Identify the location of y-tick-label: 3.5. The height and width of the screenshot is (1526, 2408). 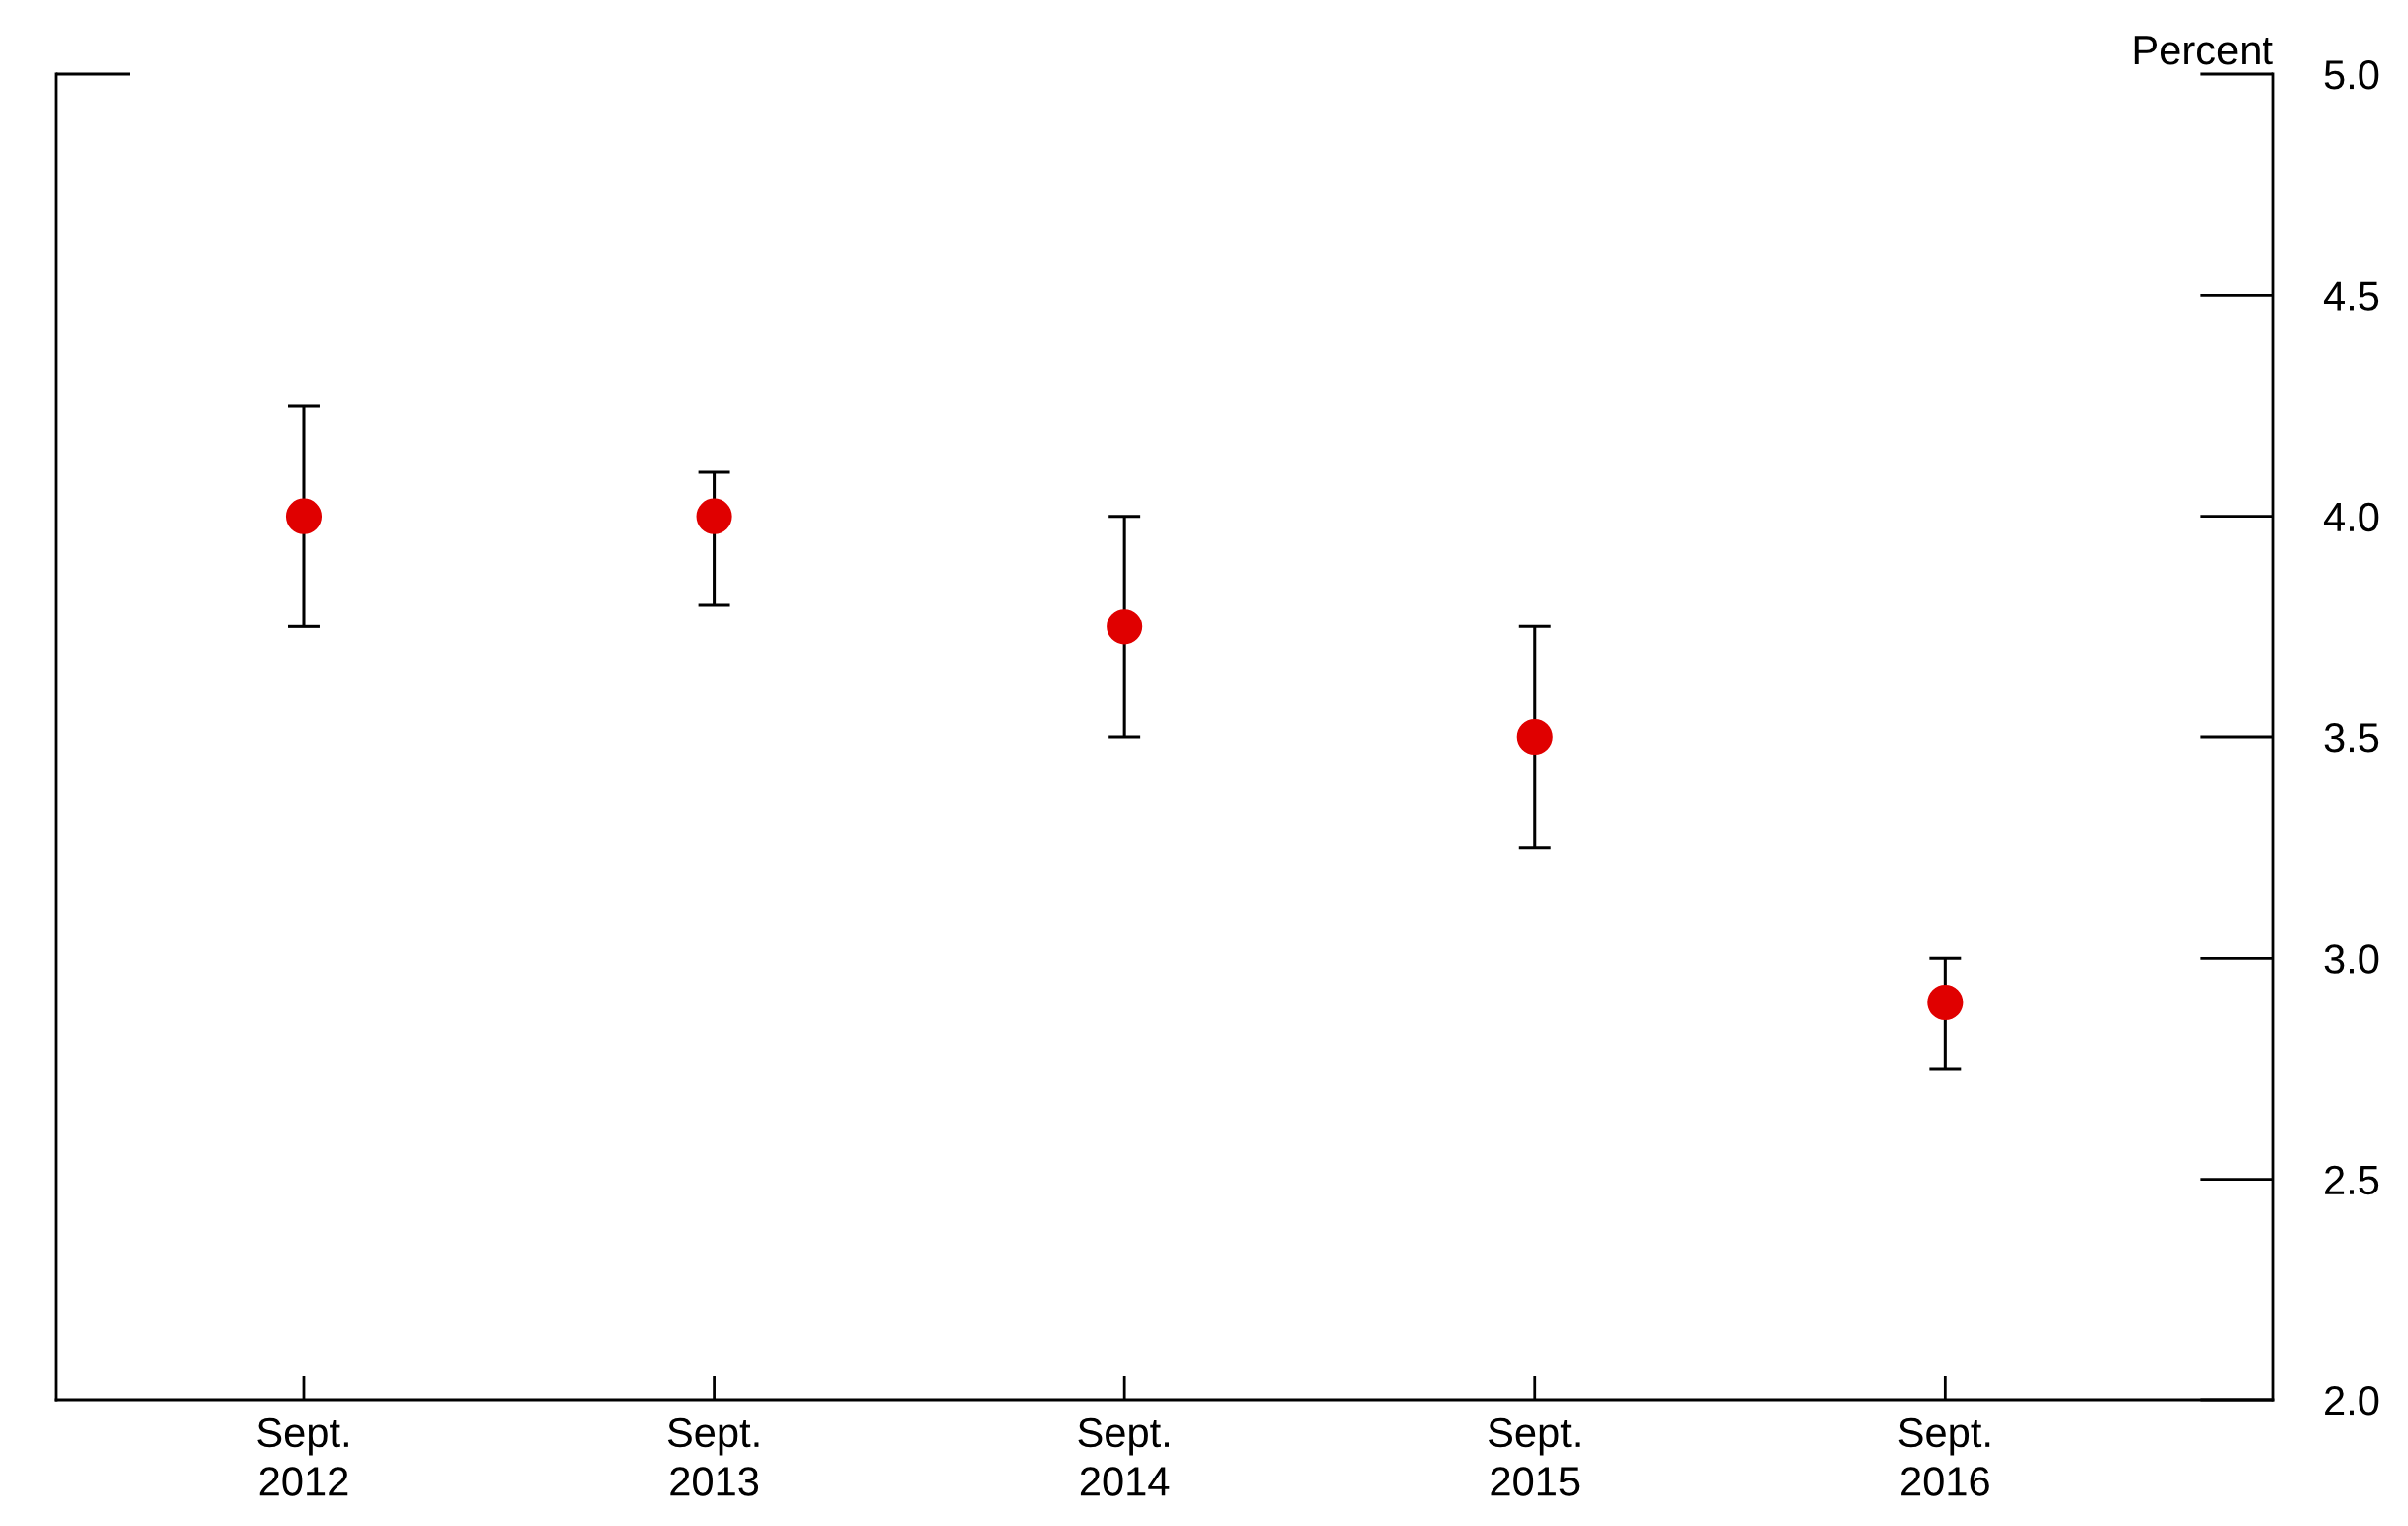
(2352, 738).